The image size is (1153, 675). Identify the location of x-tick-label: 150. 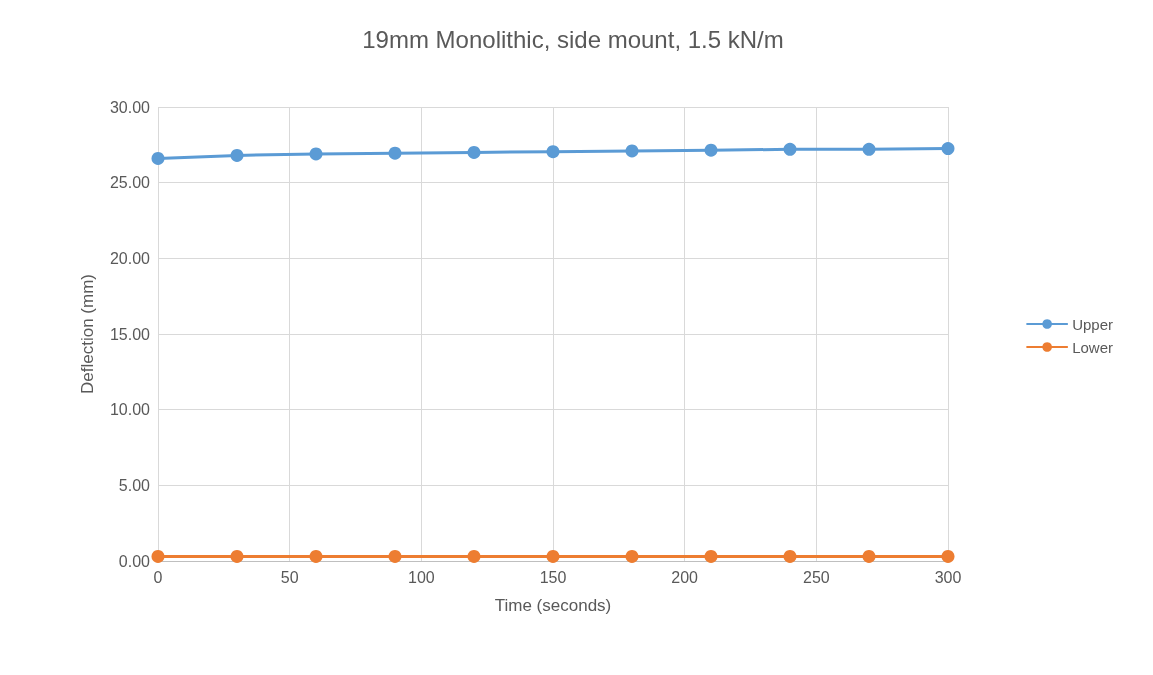
(553, 577).